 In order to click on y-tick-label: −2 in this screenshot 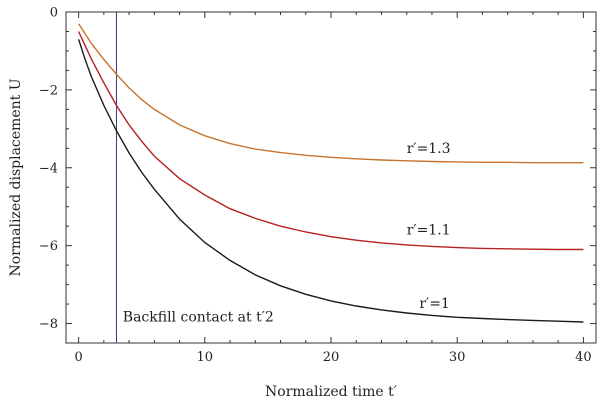, I will do `click(48, 90)`.